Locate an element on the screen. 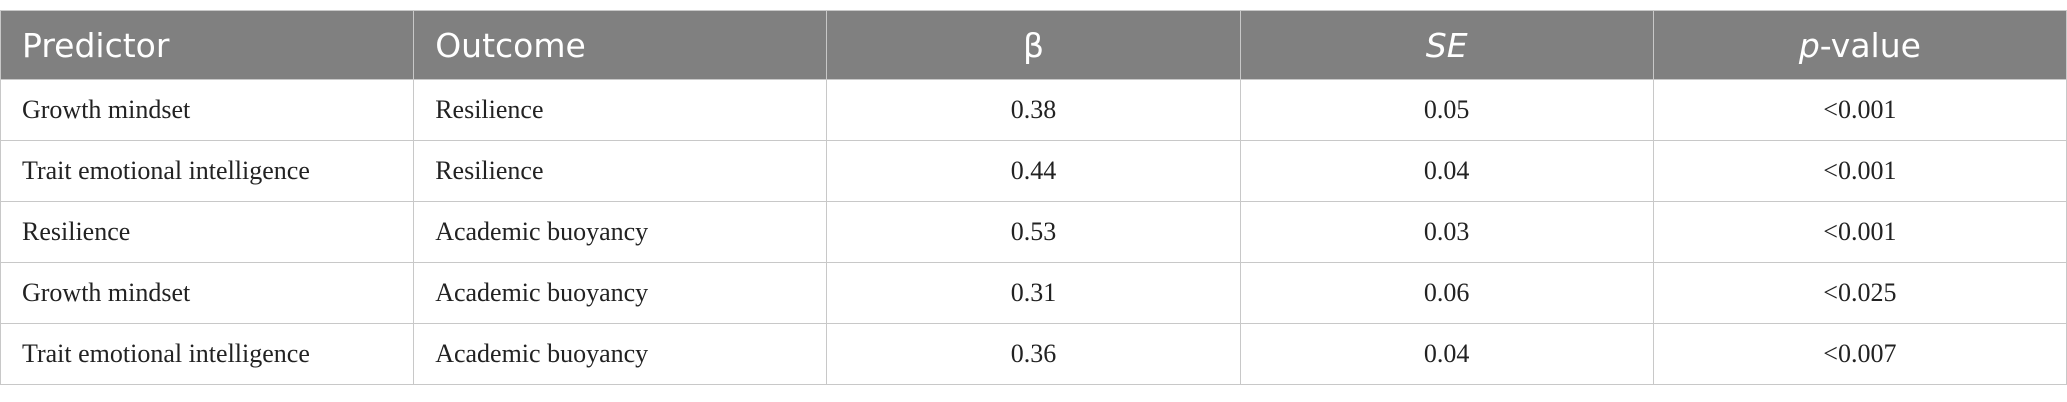 This screenshot has height=402, width=2067. header-text: β is located at coordinates (1033, 45).